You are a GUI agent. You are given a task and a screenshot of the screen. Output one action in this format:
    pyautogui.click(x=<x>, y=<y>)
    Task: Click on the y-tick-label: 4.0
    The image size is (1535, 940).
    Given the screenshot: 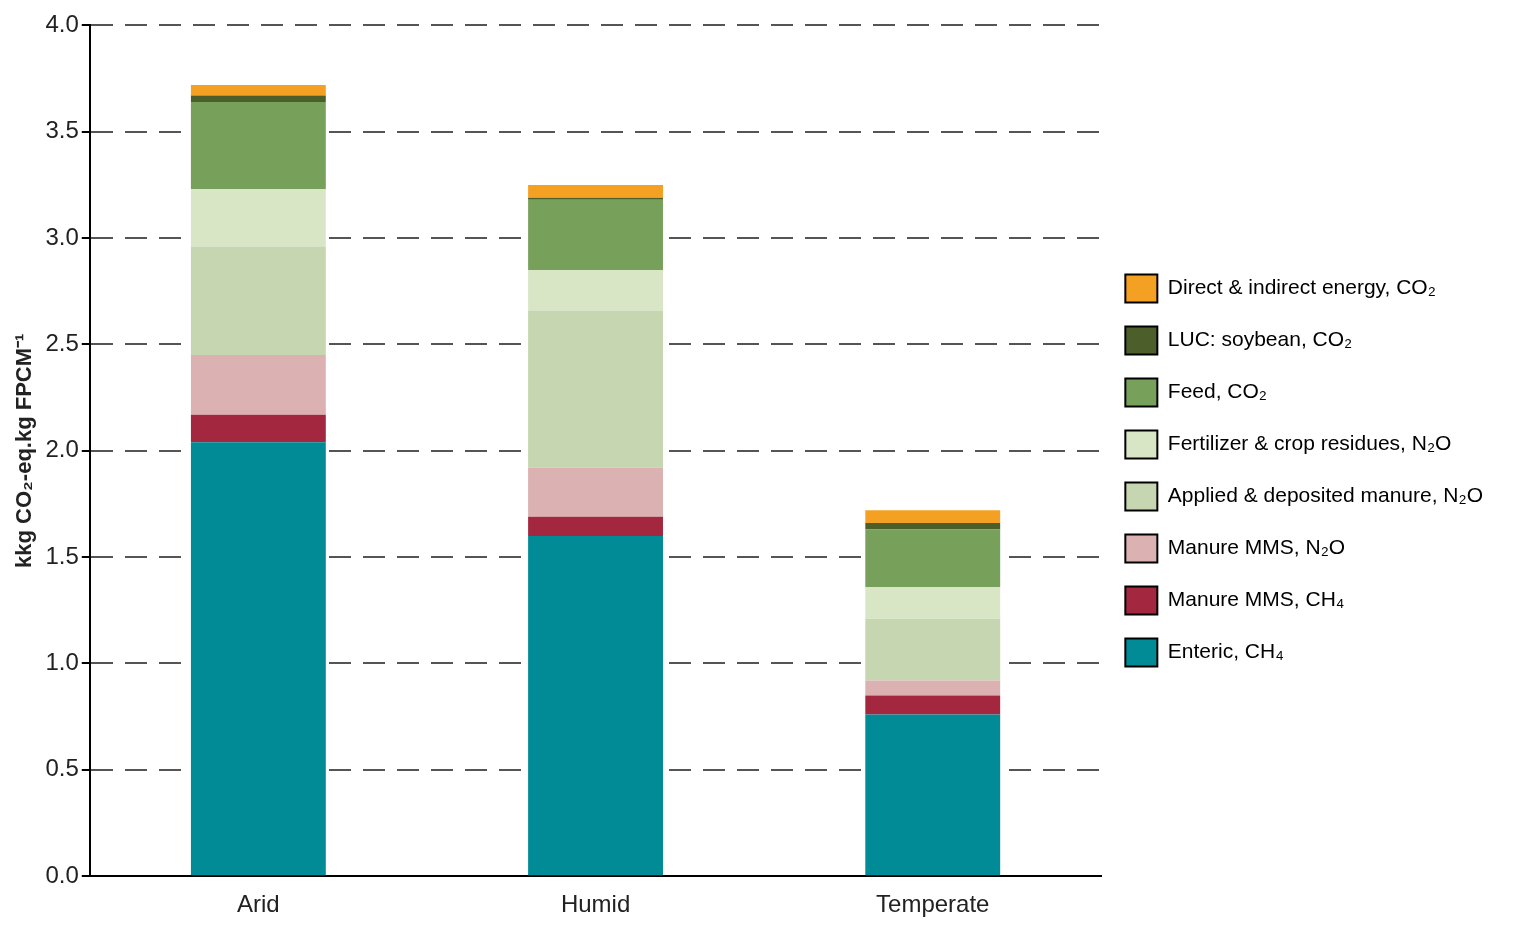 What is the action you would take?
    pyautogui.click(x=62, y=24)
    